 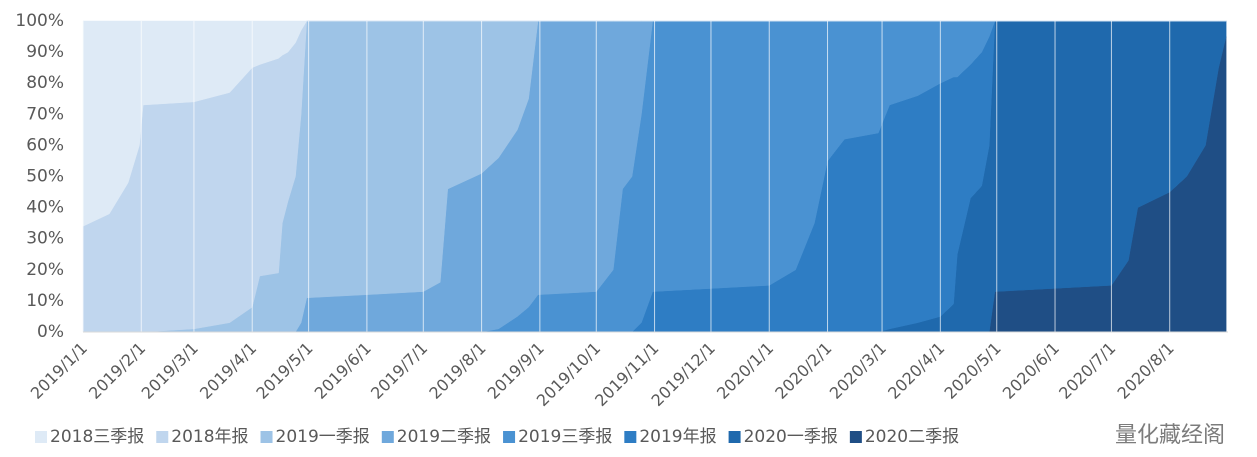 I want to click on x-tick-label: 2020/1/1, so click(x=745, y=371).